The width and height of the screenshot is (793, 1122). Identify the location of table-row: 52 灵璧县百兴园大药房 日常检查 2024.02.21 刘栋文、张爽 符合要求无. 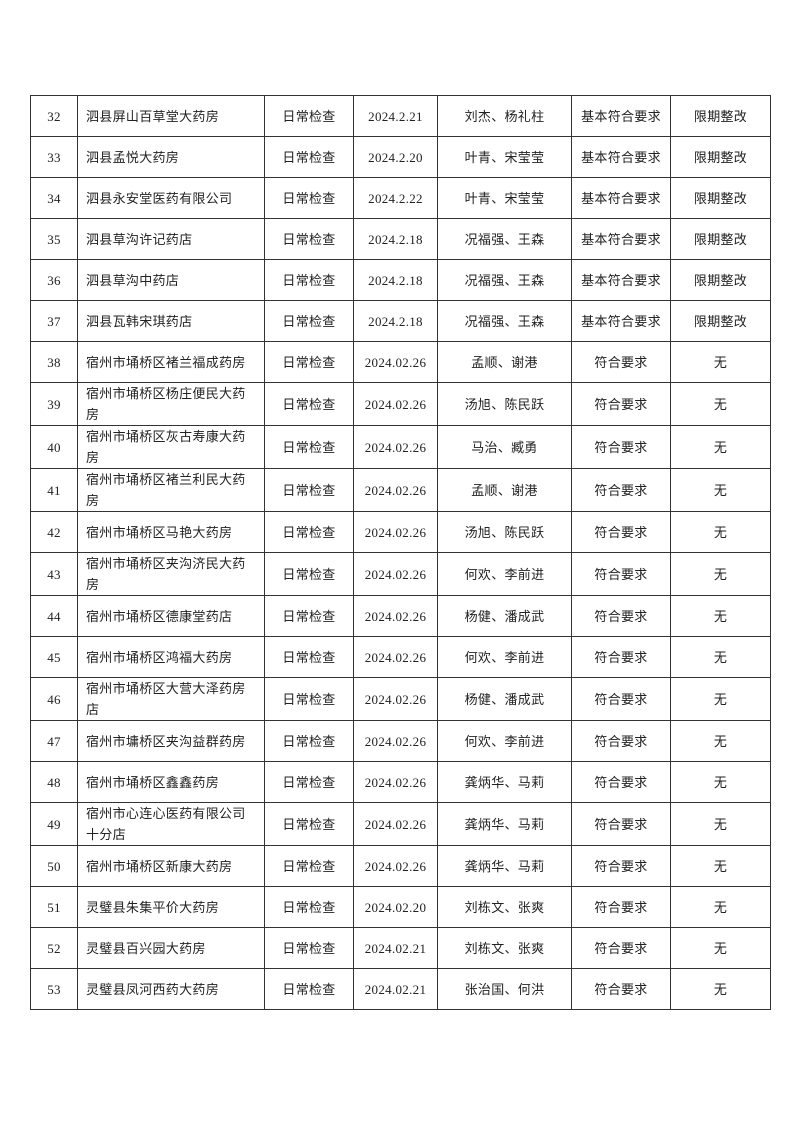
(400, 948).